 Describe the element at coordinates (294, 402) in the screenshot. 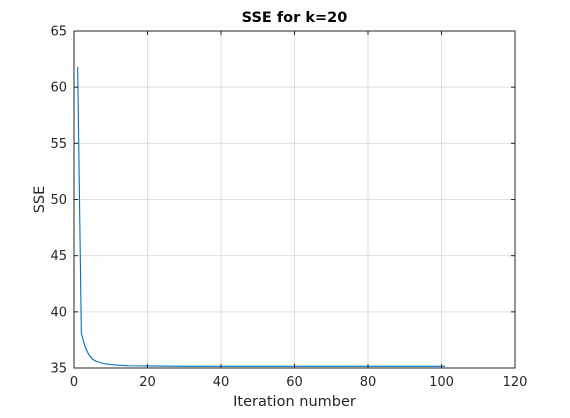

I see `x-axis-label: Iteration number` at that location.